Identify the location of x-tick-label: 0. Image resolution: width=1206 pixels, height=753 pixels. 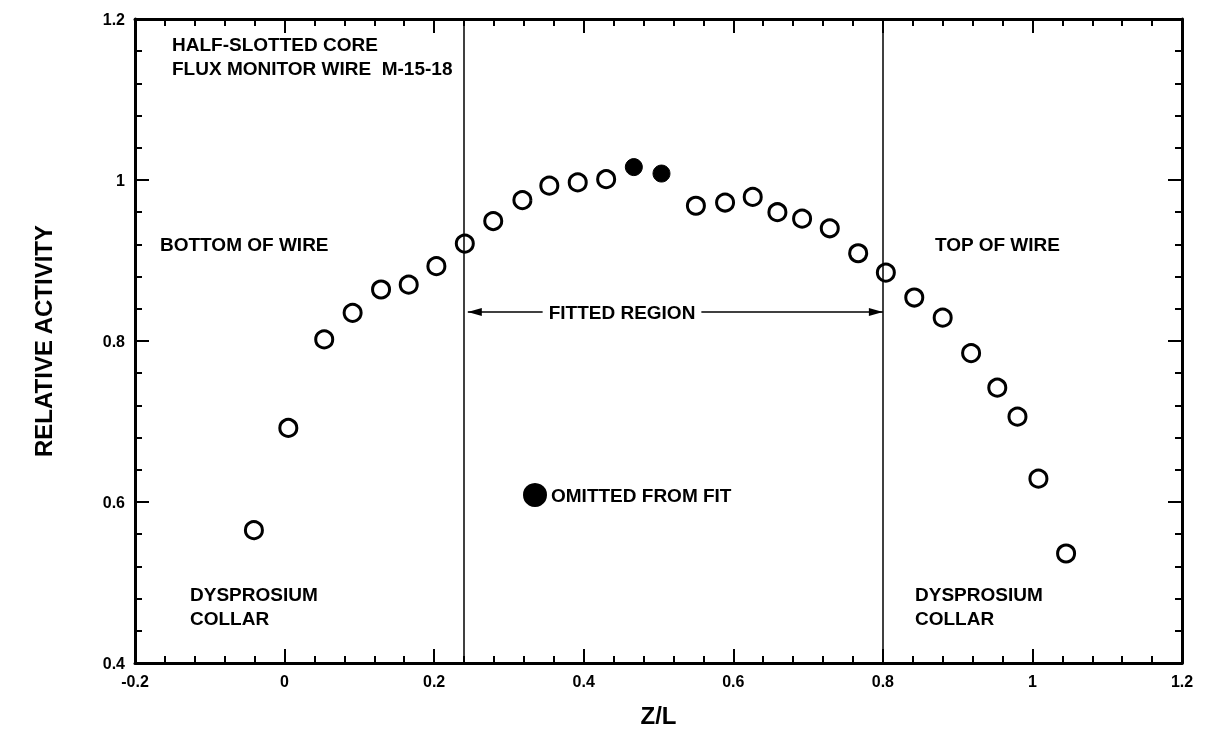
(285, 681).